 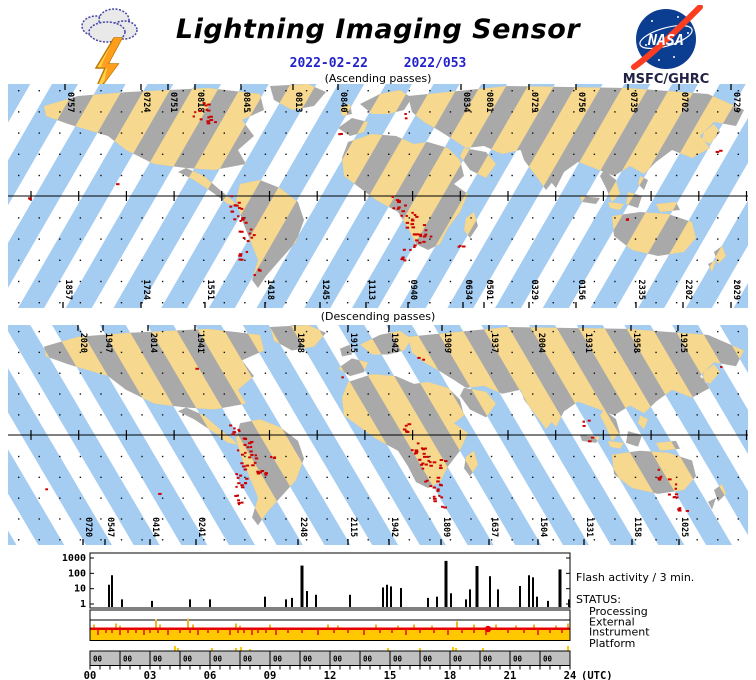 I want to click on flash-activity-caption: Flash activity / 3 min., so click(x=635, y=577).